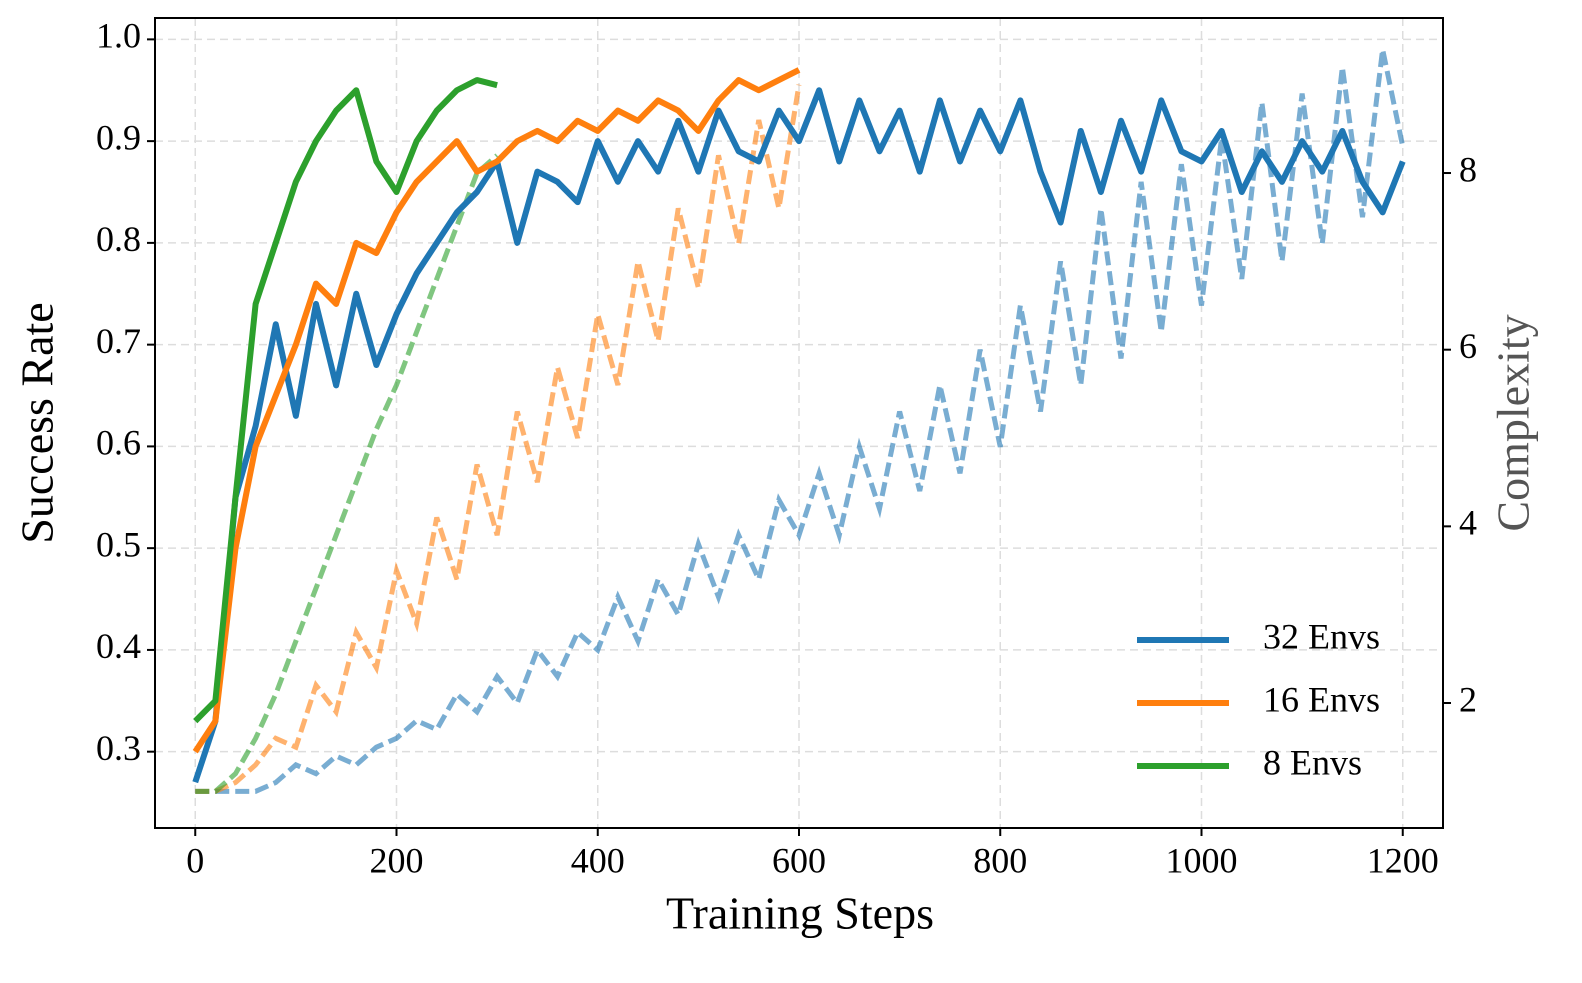 This screenshot has height=983, width=1582. Describe the element at coordinates (118, 443) in the screenshot. I see `y-tick-label: 0.6` at that location.